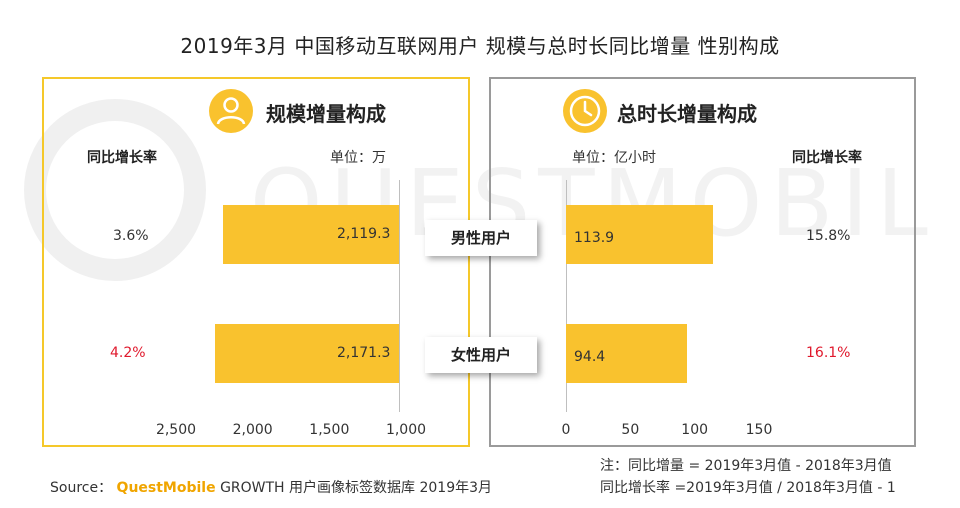  Describe the element at coordinates (566, 296) in the screenshot. I see `time-axis-line` at that location.